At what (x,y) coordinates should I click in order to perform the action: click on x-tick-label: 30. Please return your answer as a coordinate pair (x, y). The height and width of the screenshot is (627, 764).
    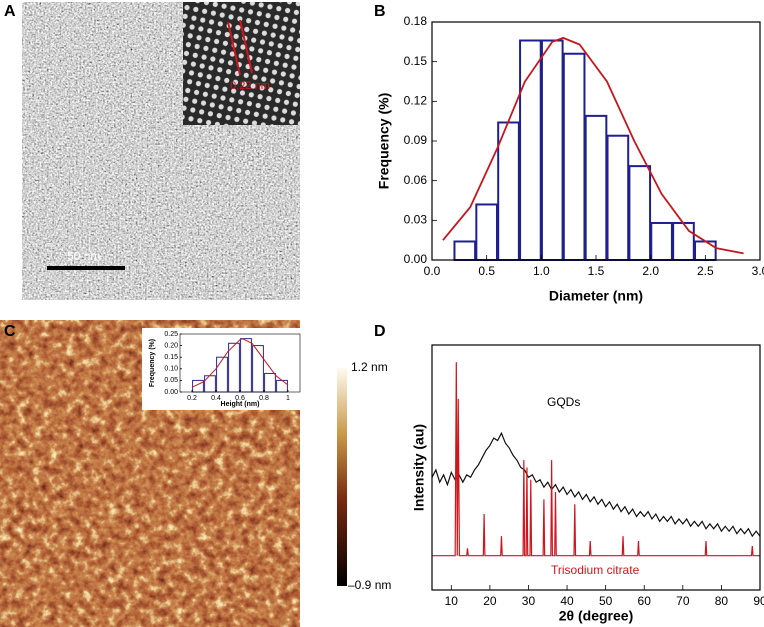
    Looking at the image, I should click on (529, 601).